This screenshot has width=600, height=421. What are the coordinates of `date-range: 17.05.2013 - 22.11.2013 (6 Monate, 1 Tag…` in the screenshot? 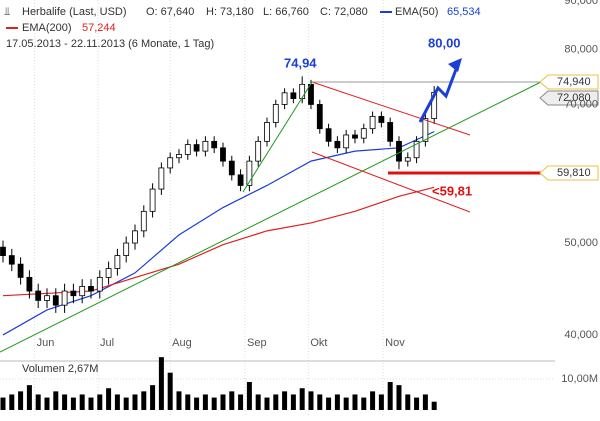 It's located at (110, 44).